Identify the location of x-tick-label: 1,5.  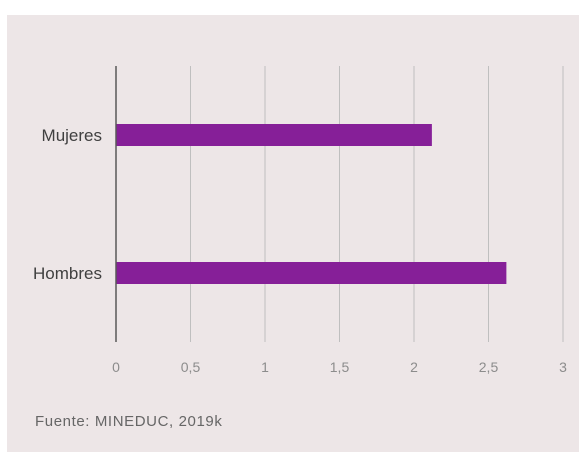
(340, 367).